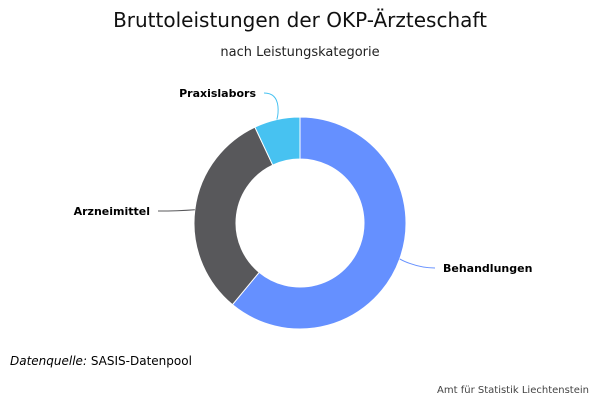 The height and width of the screenshot is (400, 600). What do you see at coordinates (48, 361) in the screenshot?
I see `source-label: Datenquelle:` at bounding box center [48, 361].